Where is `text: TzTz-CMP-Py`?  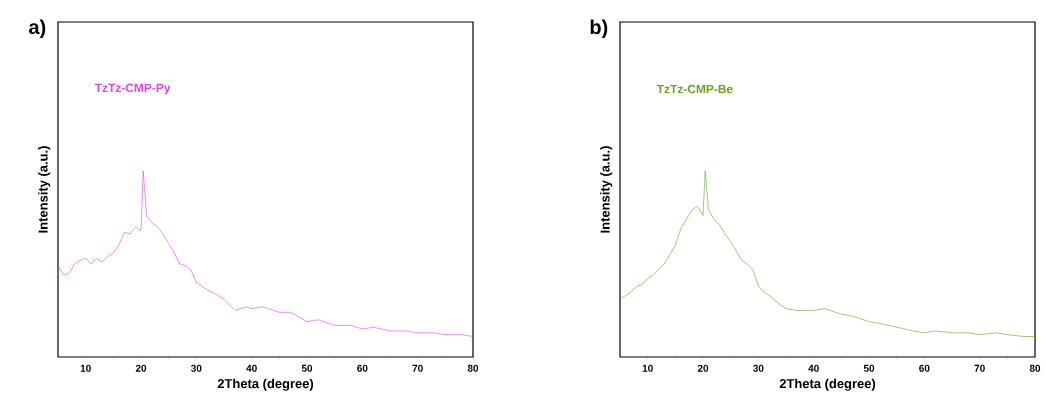 text: TzTz-CMP-Py is located at coordinates (132, 89).